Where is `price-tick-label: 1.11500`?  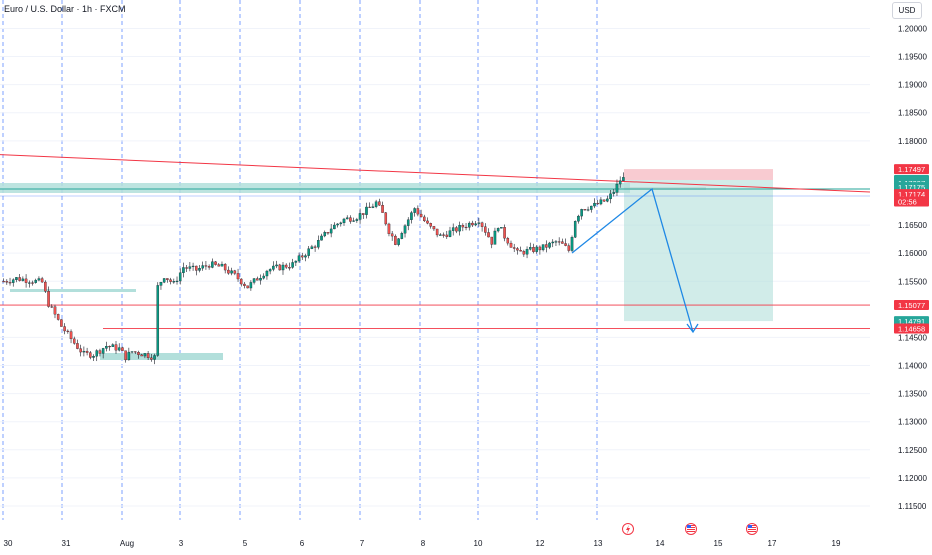 price-tick-label: 1.11500 is located at coordinates (912, 506).